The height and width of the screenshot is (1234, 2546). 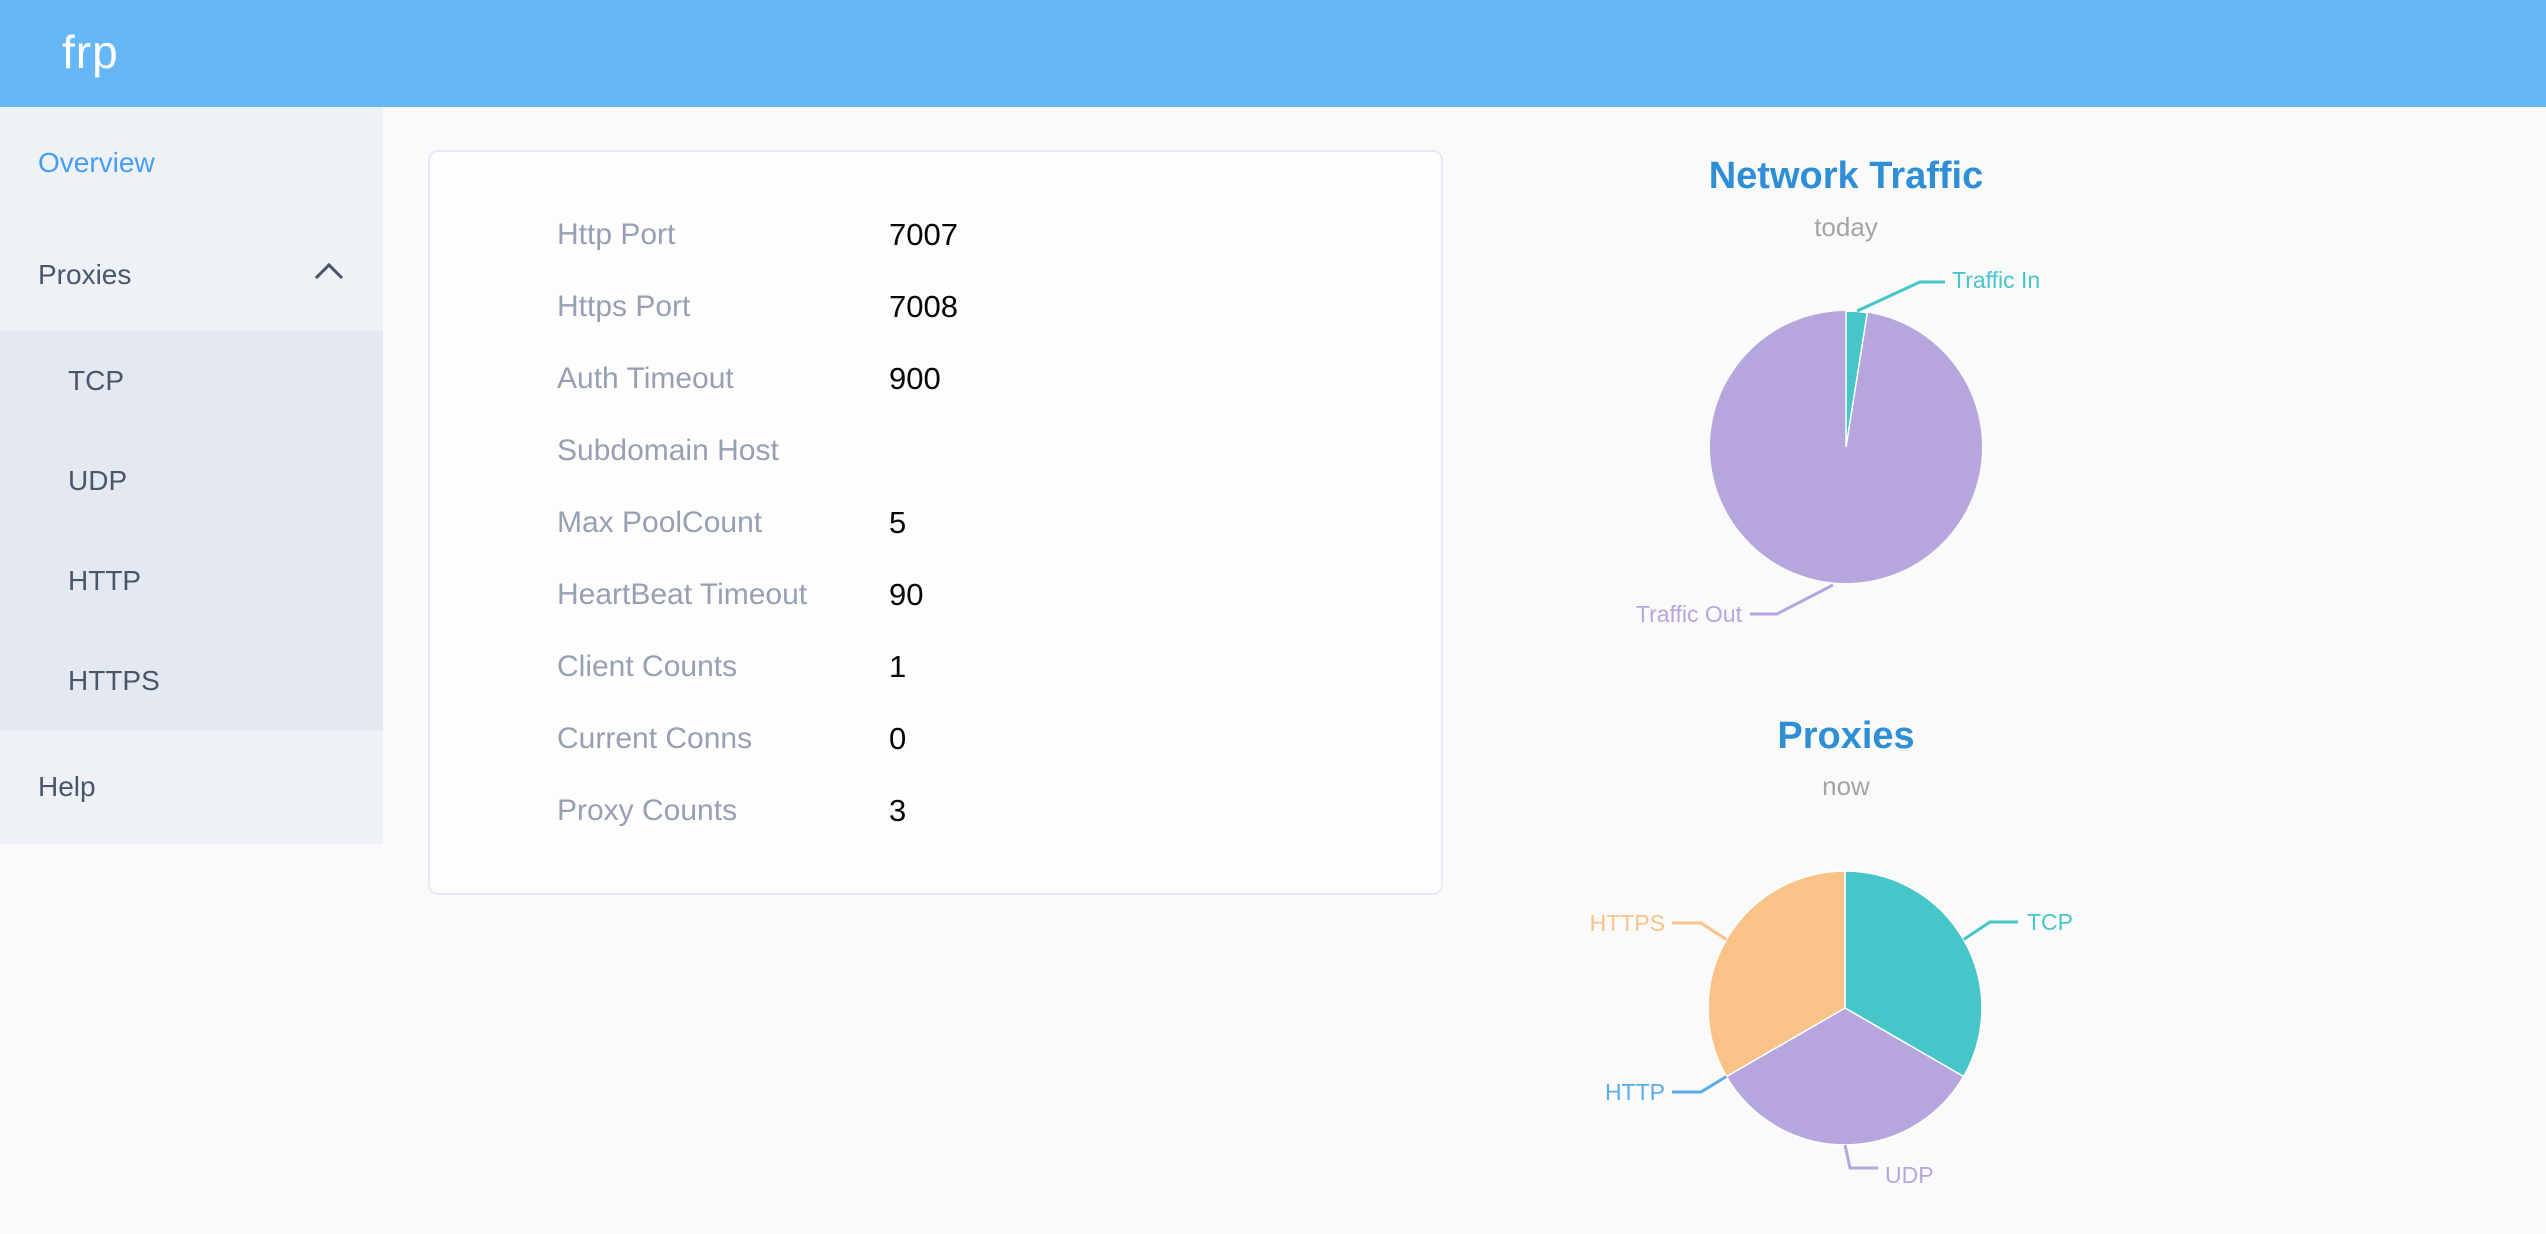 What do you see at coordinates (1792, 599) in the screenshot?
I see `callout-line-traffic-out` at bounding box center [1792, 599].